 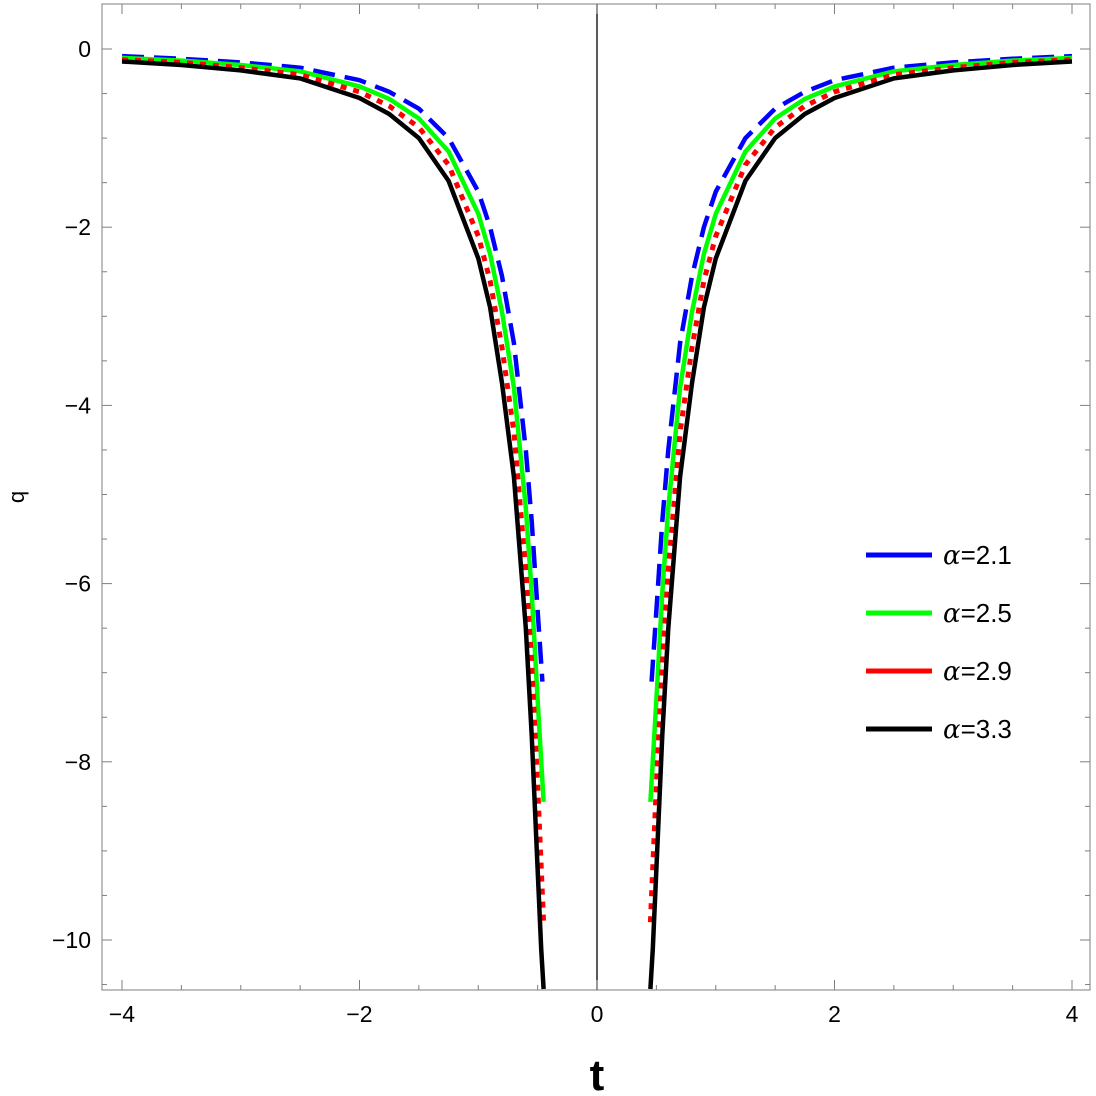 What do you see at coordinates (78, 584) in the screenshot?
I see `y-tick-label: −6` at bounding box center [78, 584].